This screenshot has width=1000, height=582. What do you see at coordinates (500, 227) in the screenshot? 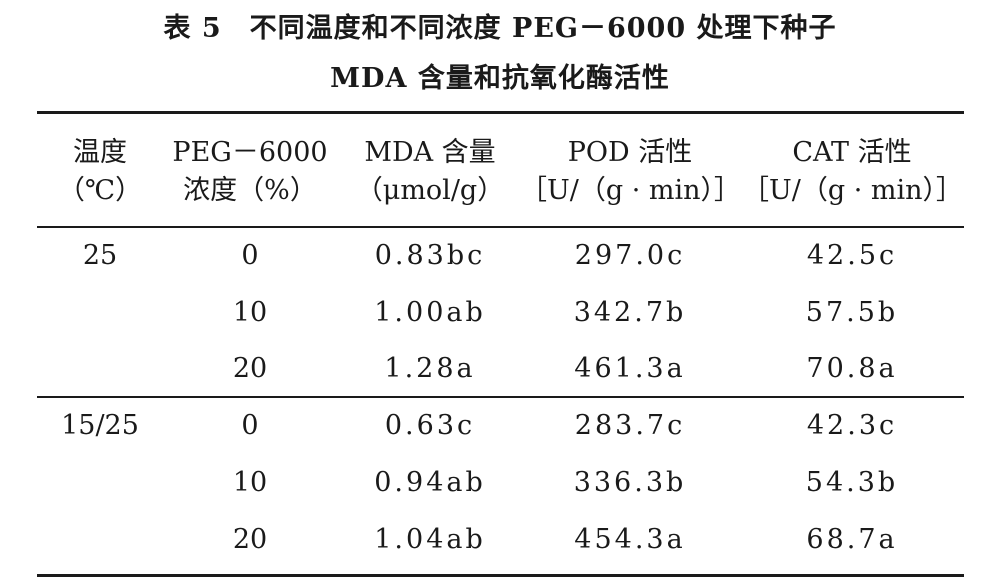
I see `header-rule` at bounding box center [500, 227].